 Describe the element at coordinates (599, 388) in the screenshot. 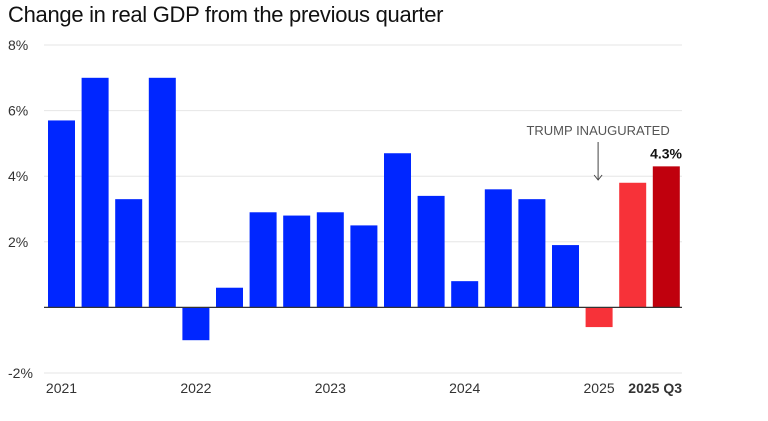

I see `x-tick-label: 2025` at that location.